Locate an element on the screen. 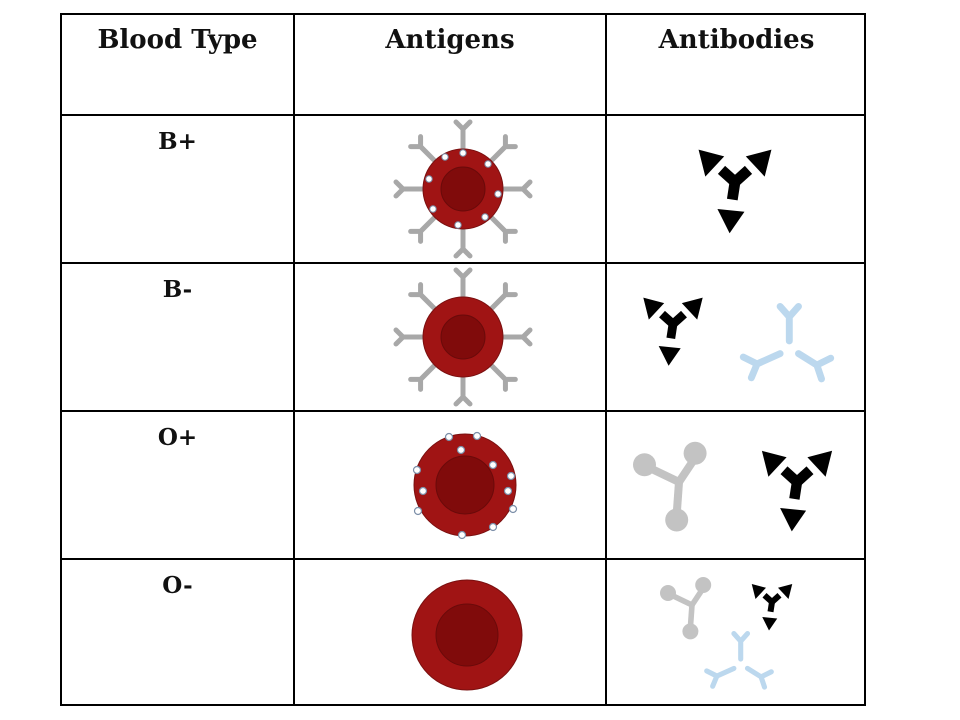 The width and height of the screenshot is (960, 720). blood-type-label: B- is located at coordinates (177, 289).